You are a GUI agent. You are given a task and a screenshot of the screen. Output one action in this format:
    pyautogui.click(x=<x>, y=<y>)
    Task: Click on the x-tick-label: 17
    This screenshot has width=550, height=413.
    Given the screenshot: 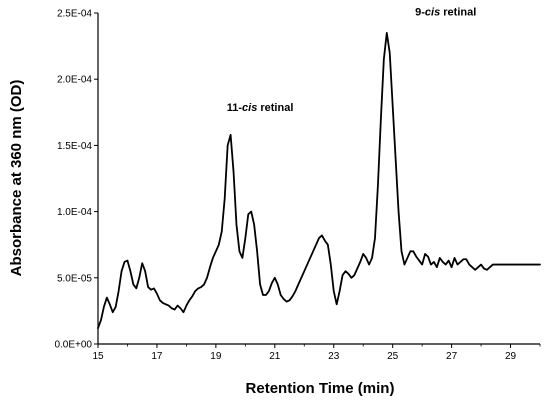 What is the action you would take?
    pyautogui.click(x=157, y=356)
    